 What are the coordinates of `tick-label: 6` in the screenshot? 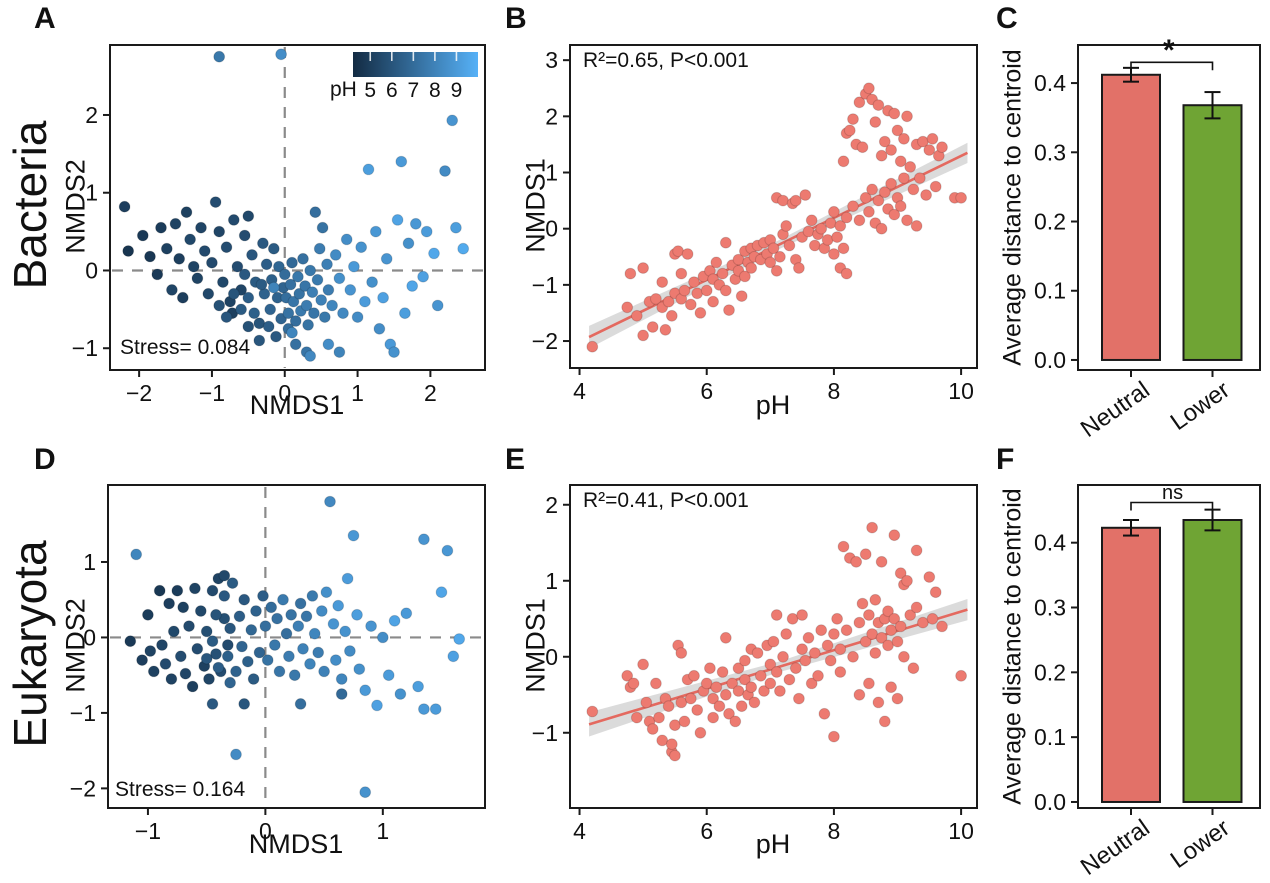 It's located at (392, 90).